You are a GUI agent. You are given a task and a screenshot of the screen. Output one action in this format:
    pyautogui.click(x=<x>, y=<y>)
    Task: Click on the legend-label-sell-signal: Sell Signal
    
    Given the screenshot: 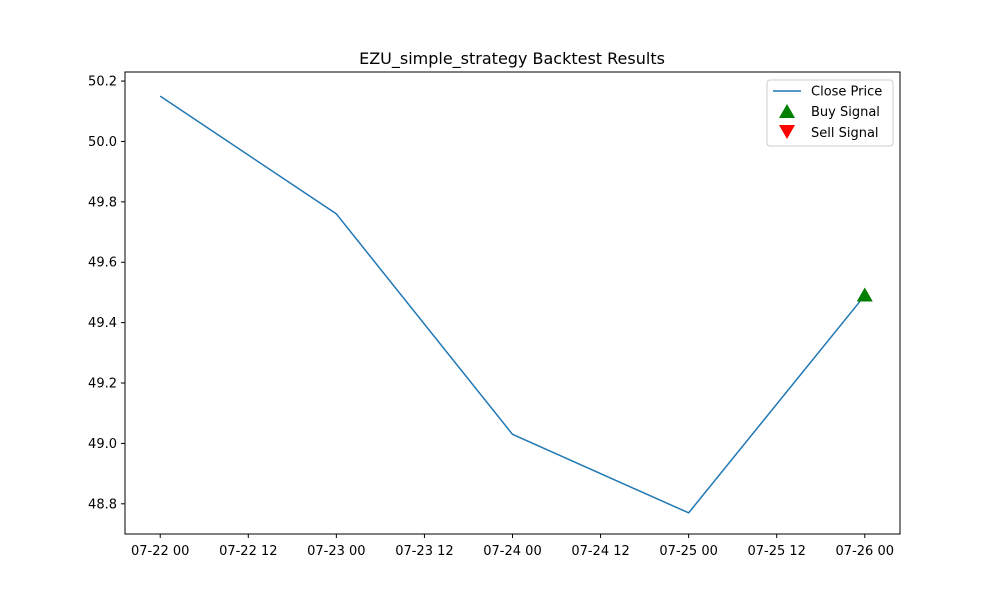 What is the action you would take?
    pyautogui.click(x=845, y=133)
    